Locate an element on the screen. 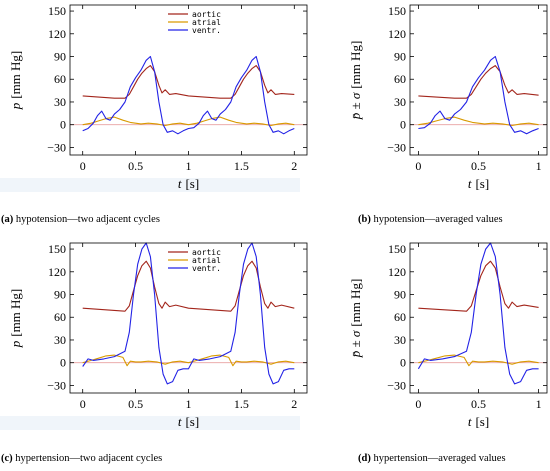 Image resolution: width=550 pixels, height=471 pixels. panel-caption: (a) hypotension—two adjacent cycles is located at coordinates (80, 219).